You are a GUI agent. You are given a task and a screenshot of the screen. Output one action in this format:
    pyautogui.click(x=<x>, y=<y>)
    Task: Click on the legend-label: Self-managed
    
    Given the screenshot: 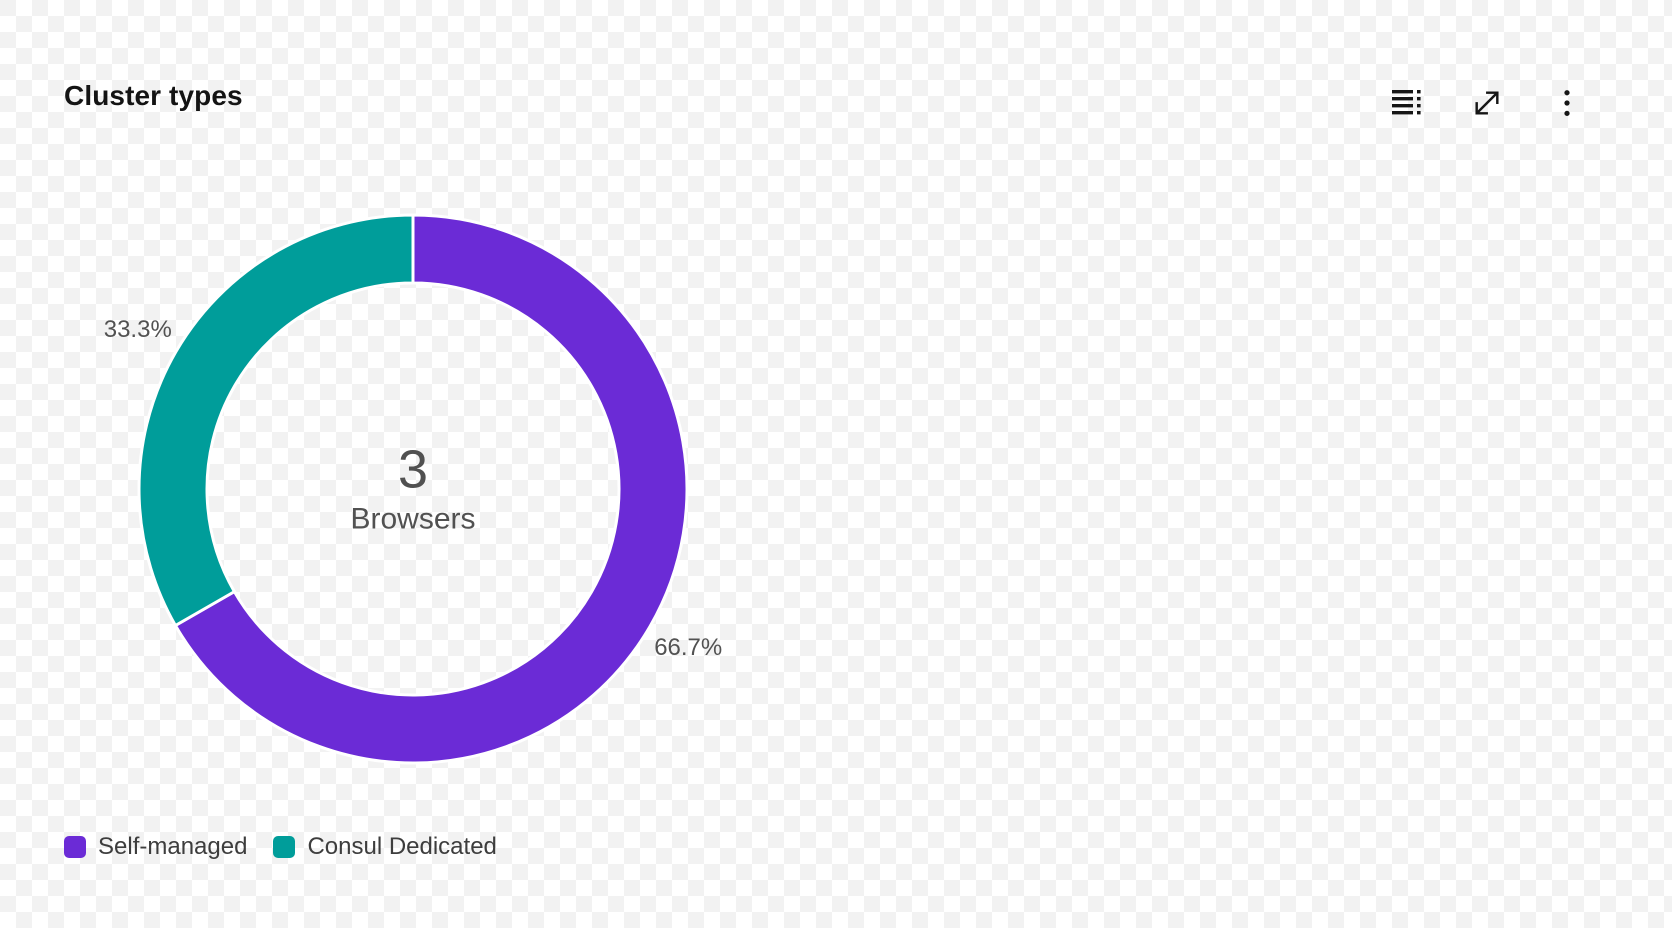 What is the action you would take?
    pyautogui.click(x=173, y=846)
    